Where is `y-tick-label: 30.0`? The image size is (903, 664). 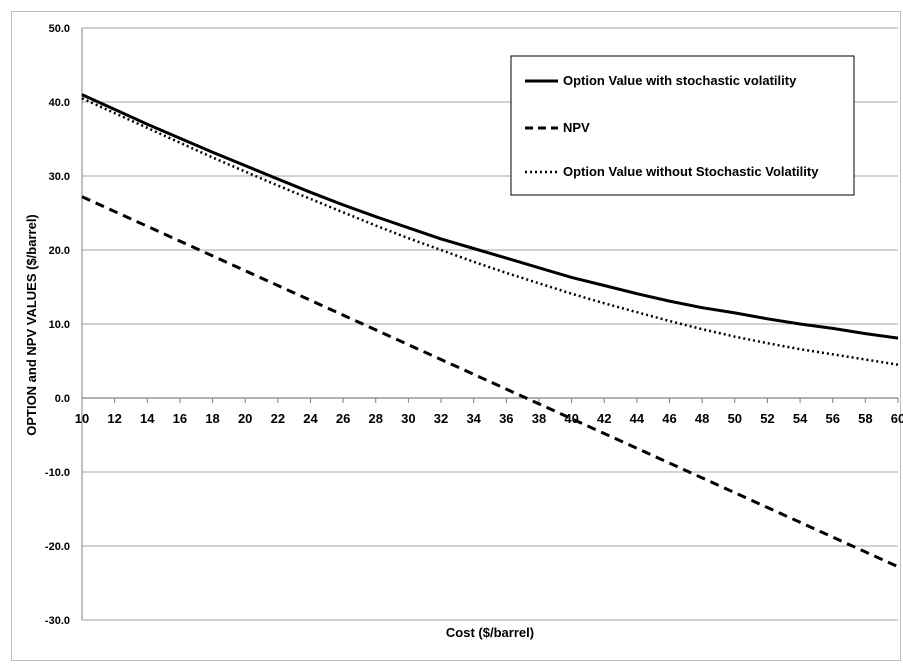
y-tick-label: 30.0 is located at coordinates (59, 177).